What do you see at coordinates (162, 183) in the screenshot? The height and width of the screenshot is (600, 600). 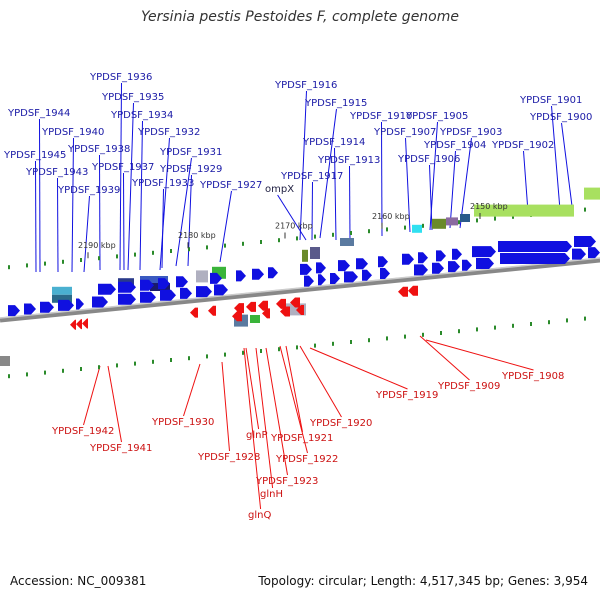 I see `gene-label-forward: YPDSF_1933` at bounding box center [162, 183].